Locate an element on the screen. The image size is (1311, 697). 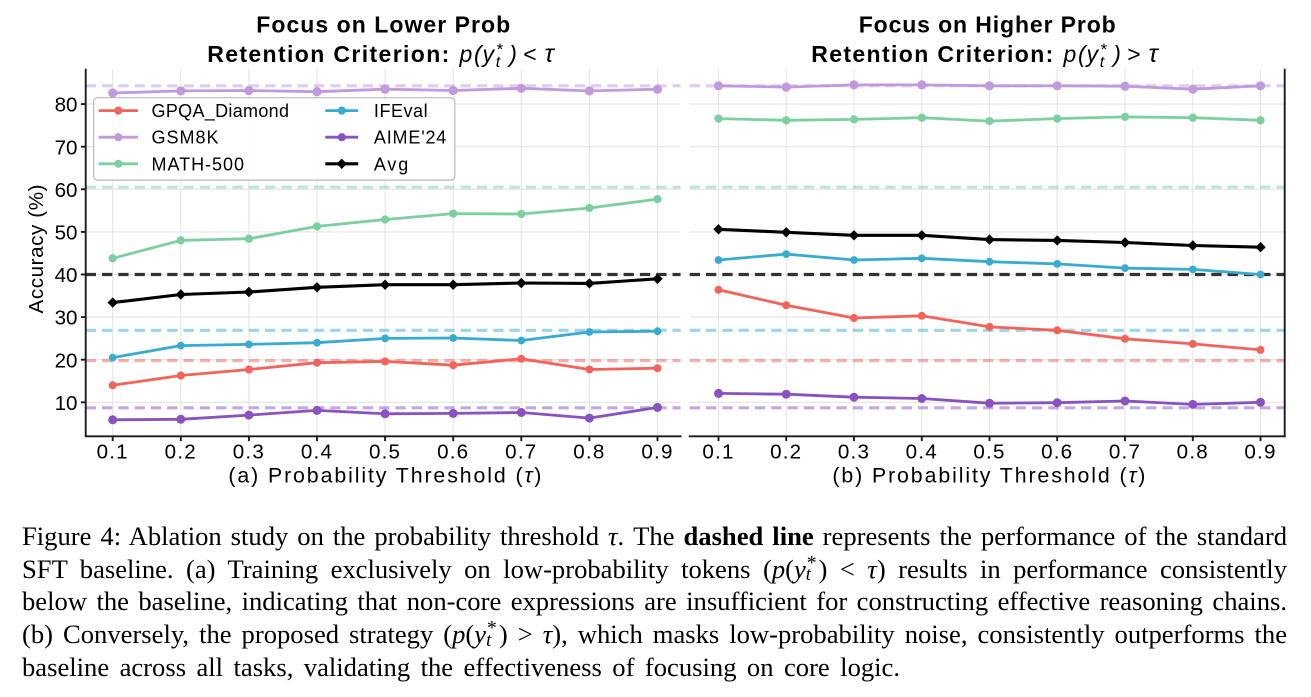
svg-text: 20 is located at coordinates (66, 360).